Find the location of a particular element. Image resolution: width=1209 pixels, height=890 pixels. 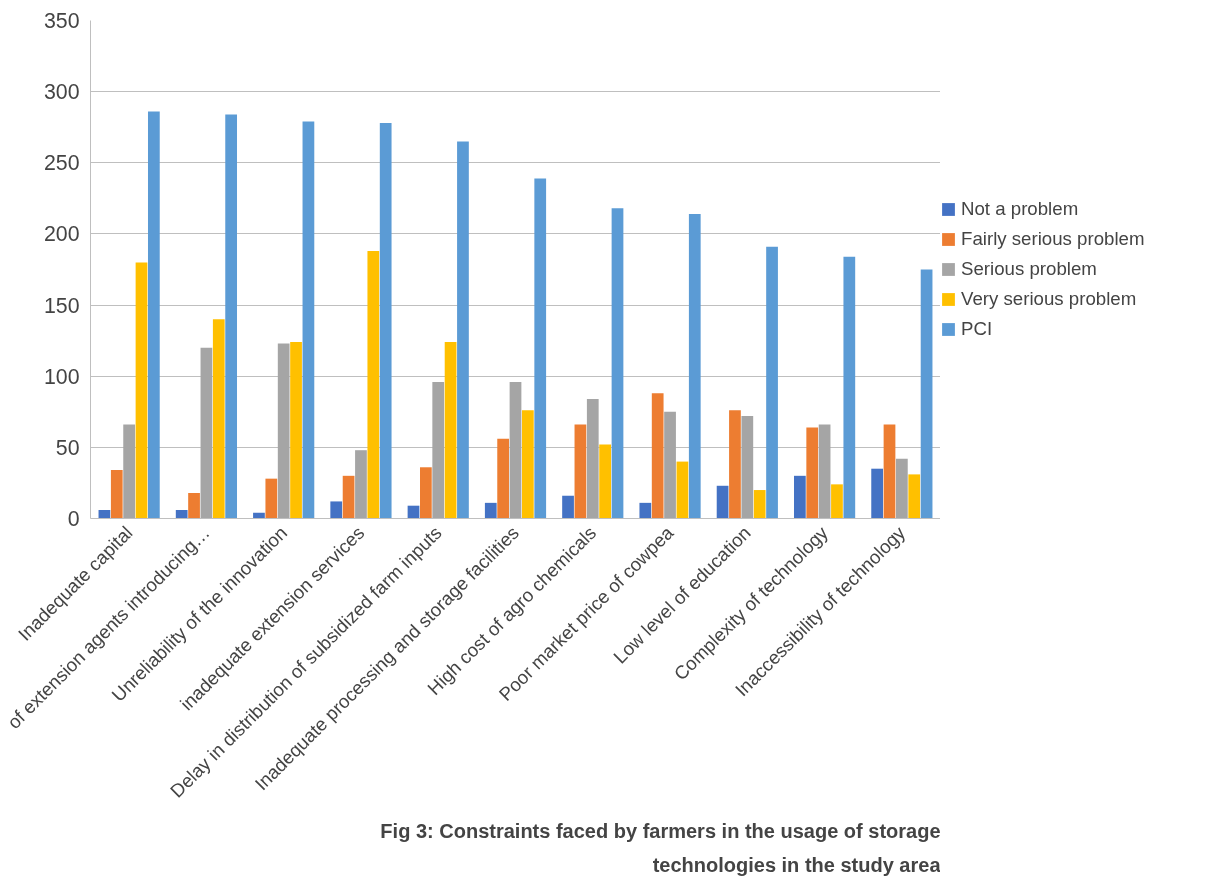

y-tick-label: 50 is located at coordinates (67, 447).